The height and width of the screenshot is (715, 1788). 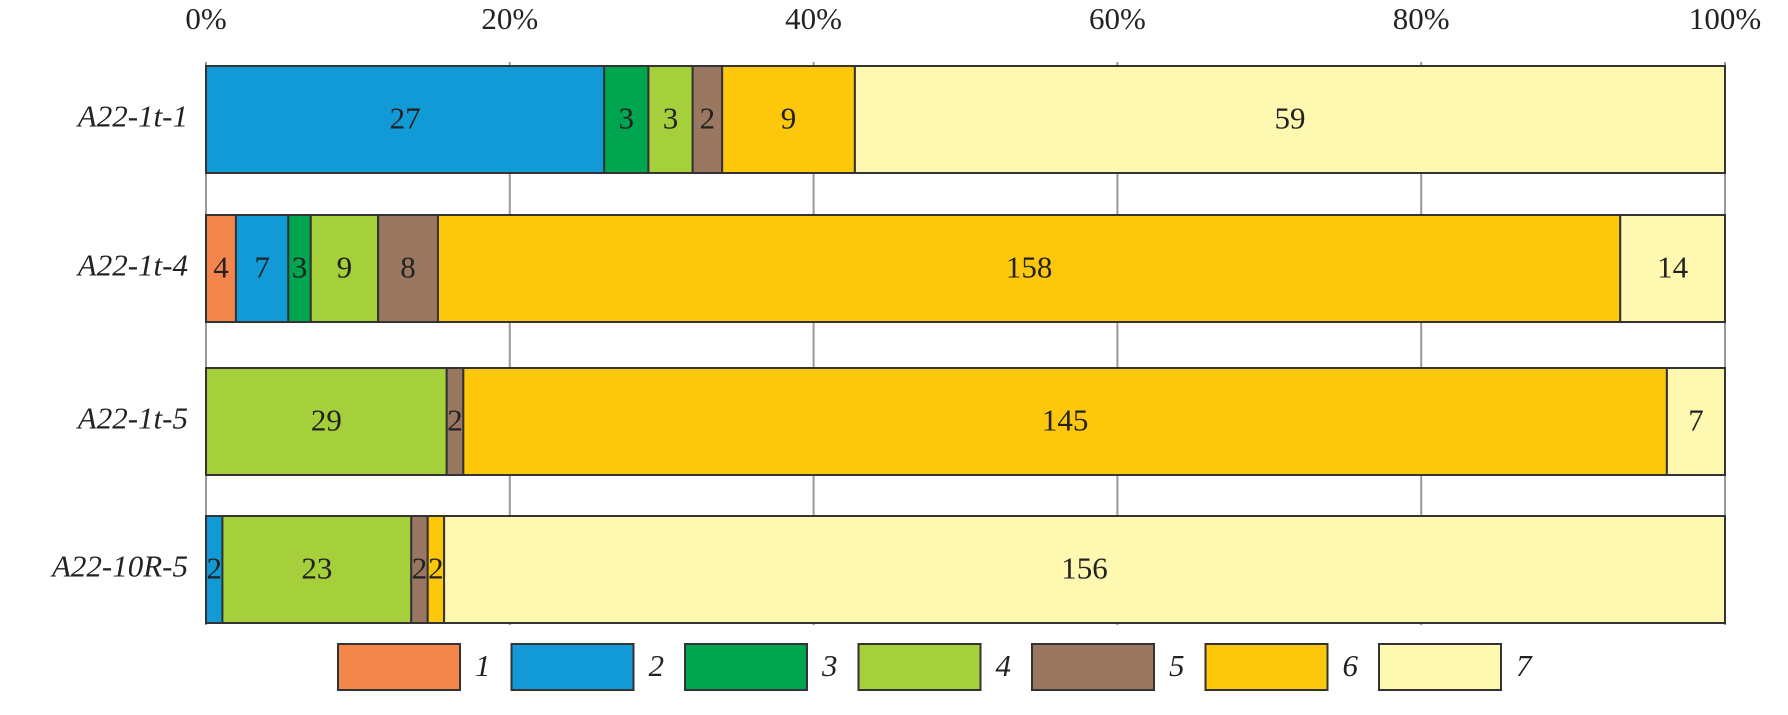 What do you see at coordinates (205, 18) in the screenshot?
I see `x-tick-label: 0%` at bounding box center [205, 18].